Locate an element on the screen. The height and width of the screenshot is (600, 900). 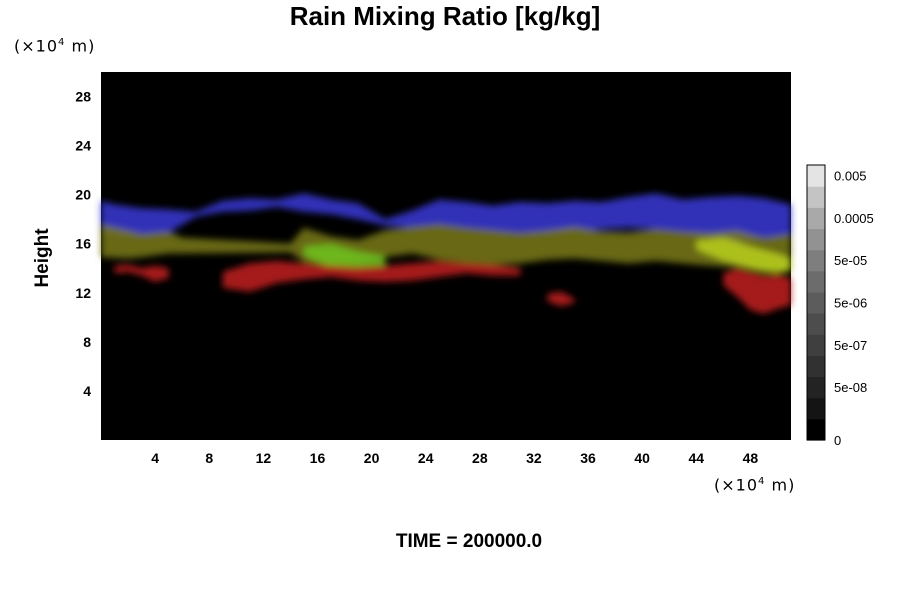
y-tick-label: 12 is located at coordinates (83, 293).